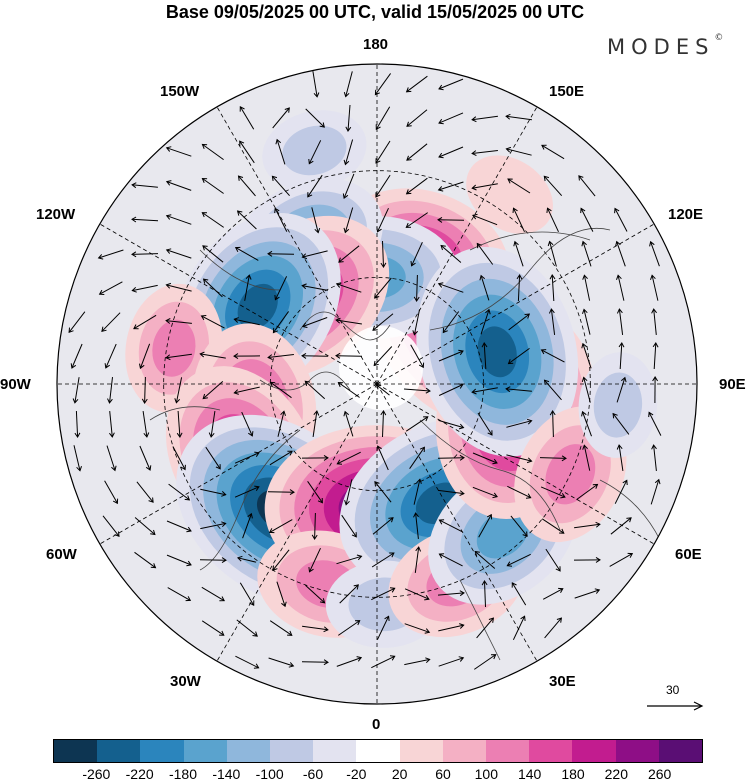 This screenshot has width=750, height=783. What do you see at coordinates (529, 774) in the screenshot?
I see `colorbar-tick-label: 140` at bounding box center [529, 774].